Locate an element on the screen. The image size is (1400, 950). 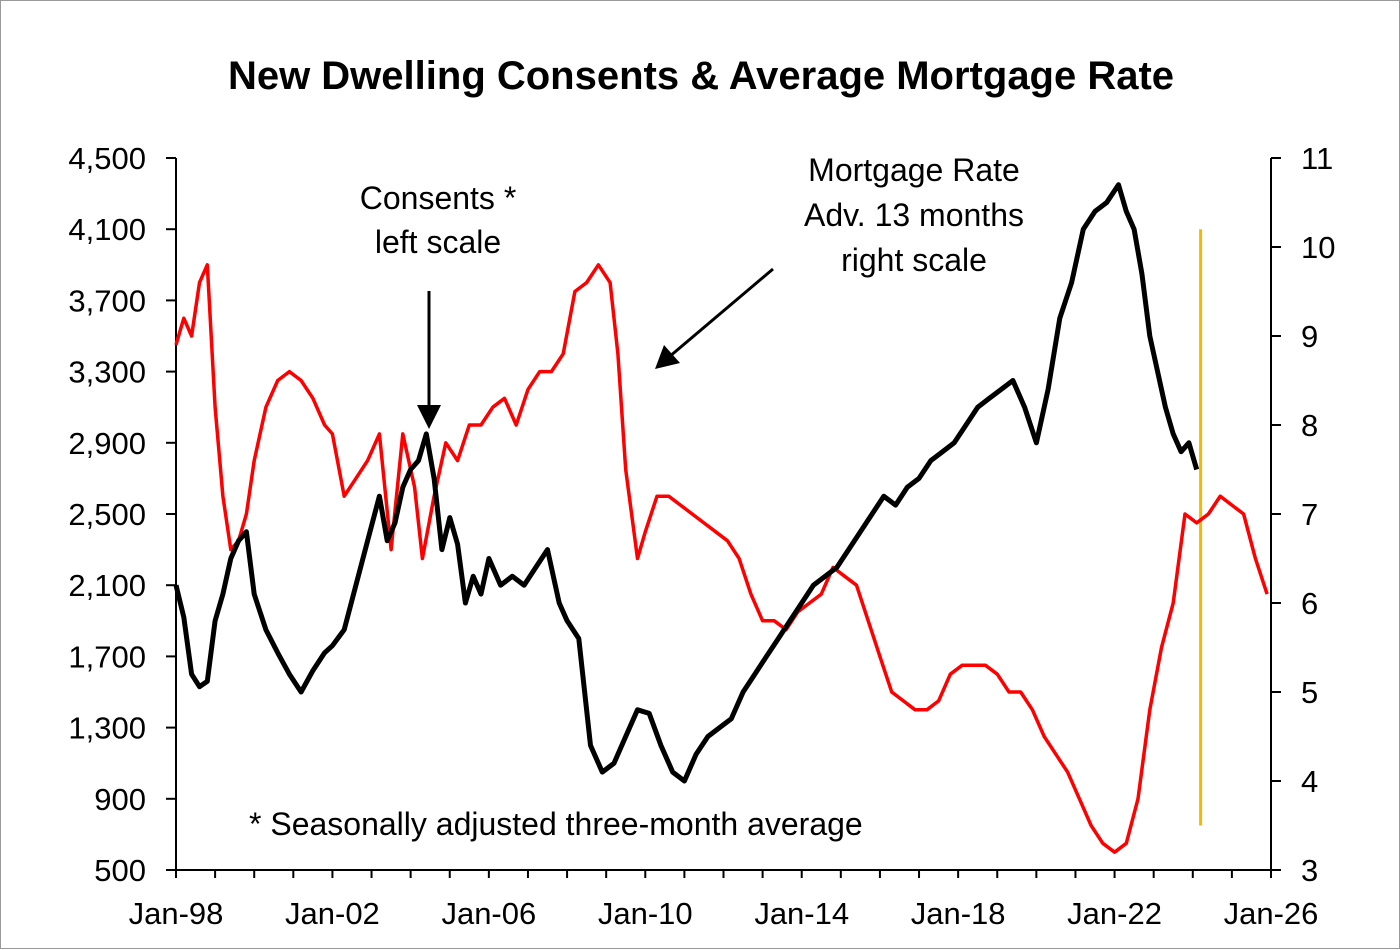
right-tick-label: 6 is located at coordinates (1309, 603).